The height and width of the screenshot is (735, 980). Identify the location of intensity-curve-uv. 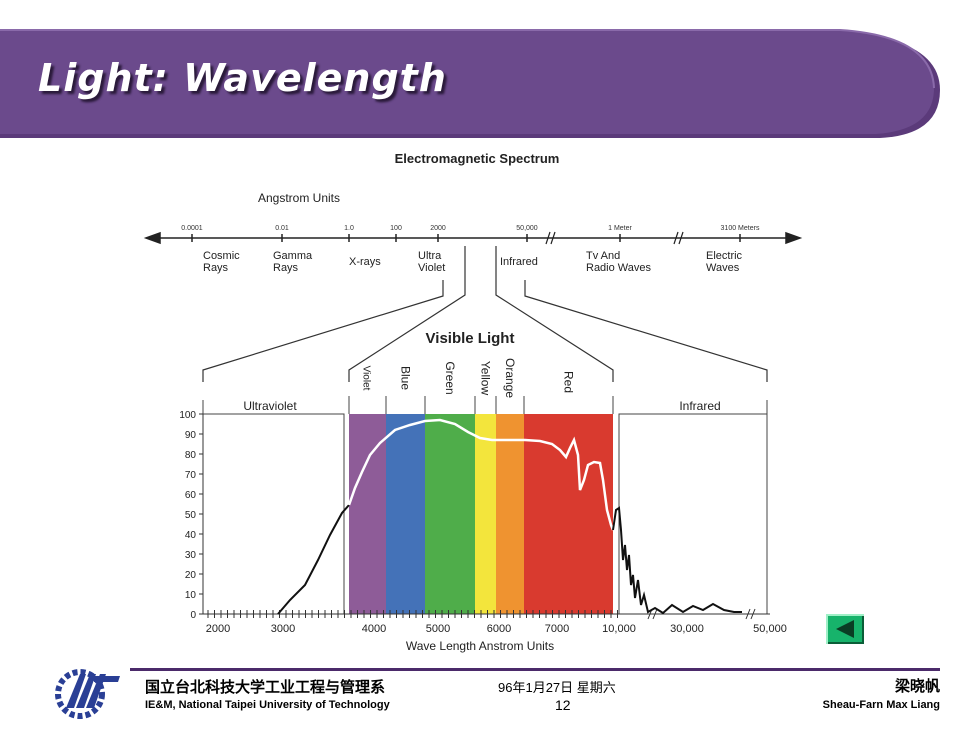
(313, 559).